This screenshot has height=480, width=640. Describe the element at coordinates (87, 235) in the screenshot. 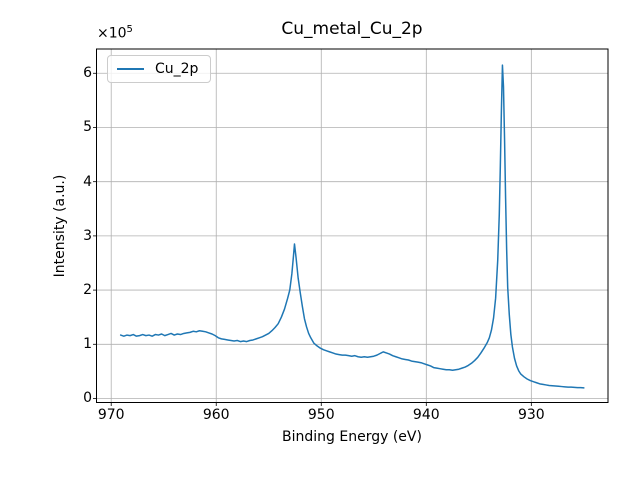

I see `y-tick-label: 3` at that location.